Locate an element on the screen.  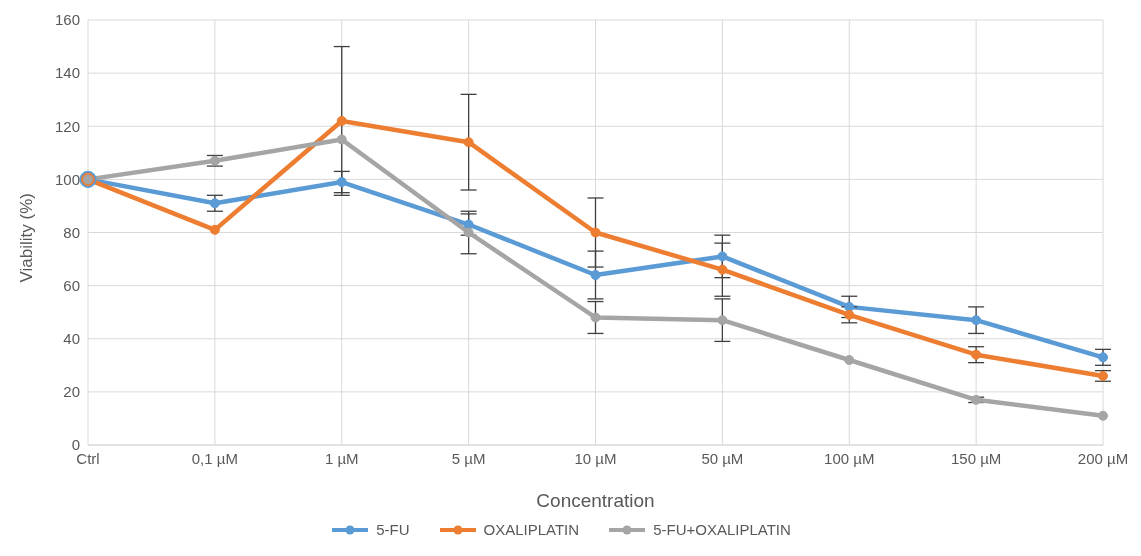
y-axis-title: Viability (%) is located at coordinates (27, 238).